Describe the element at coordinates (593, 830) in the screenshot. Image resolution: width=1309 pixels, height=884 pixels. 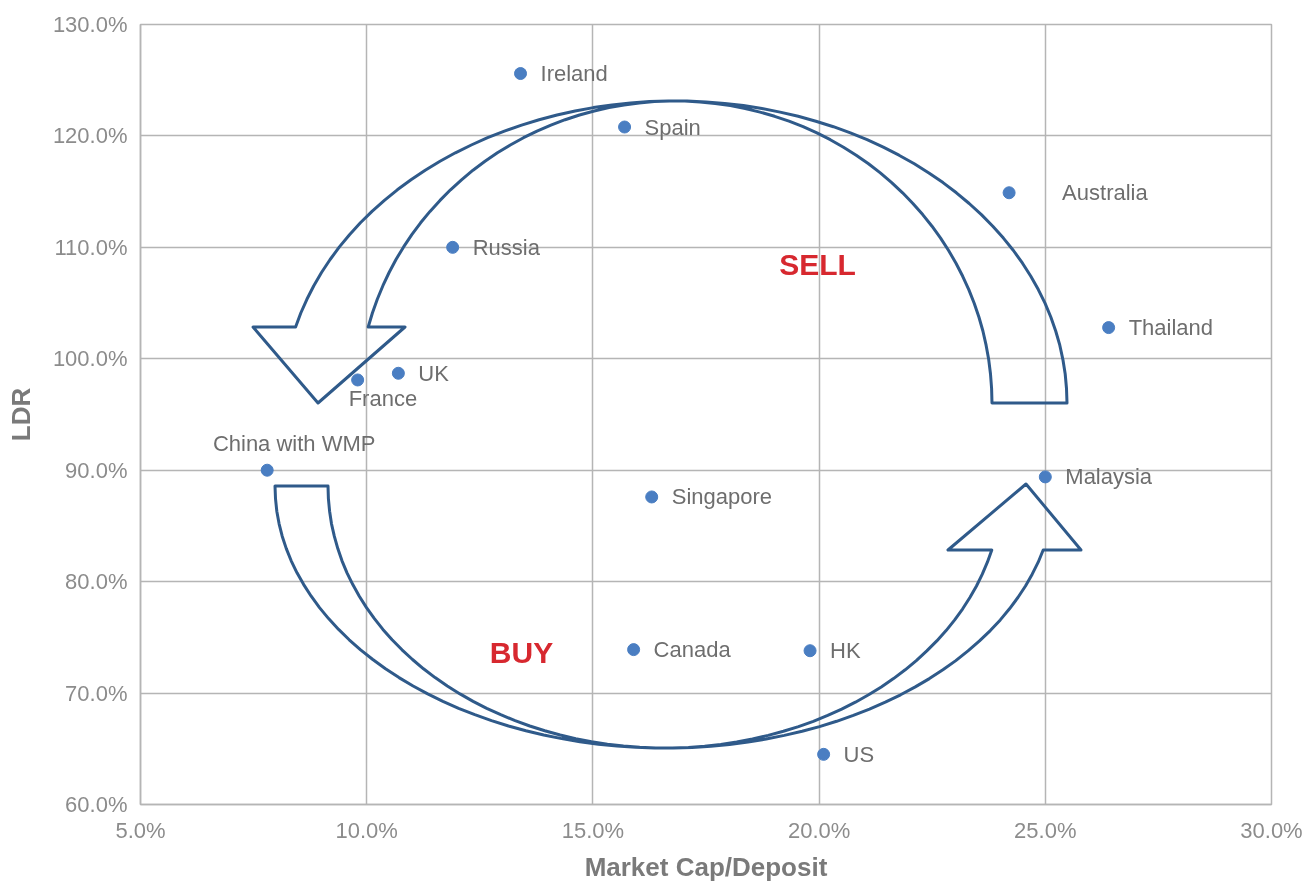
I see `x-tick-label: 15.0%` at that location.